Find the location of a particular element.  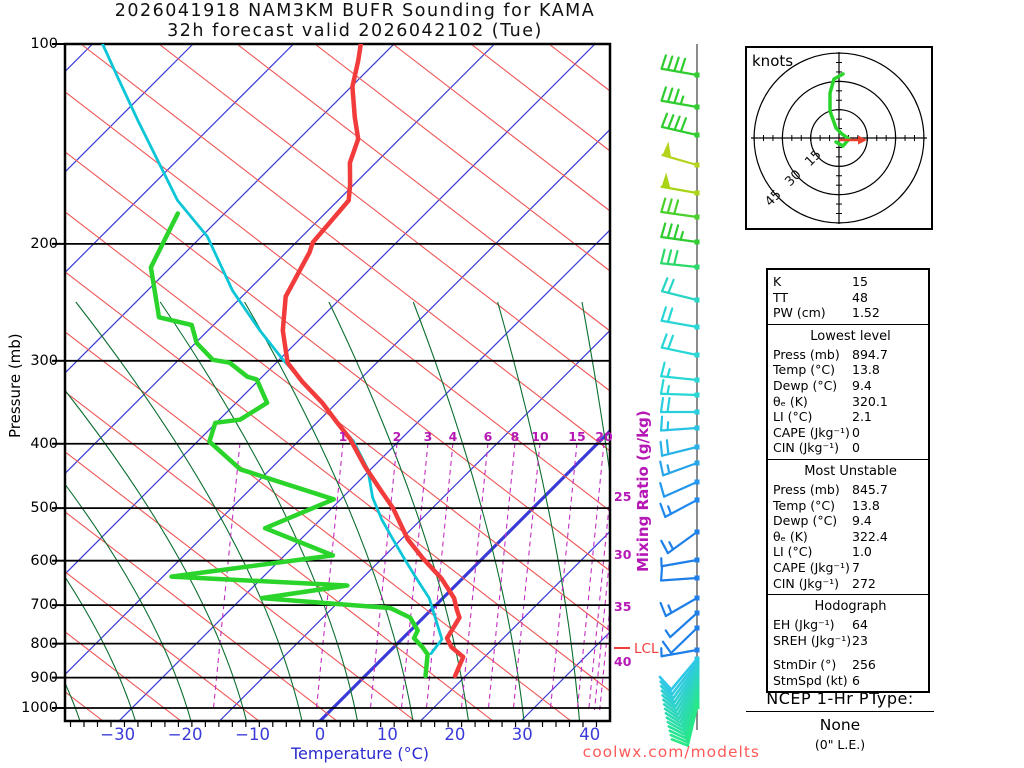

mixing-ratio-label: 15 is located at coordinates (576, 436).